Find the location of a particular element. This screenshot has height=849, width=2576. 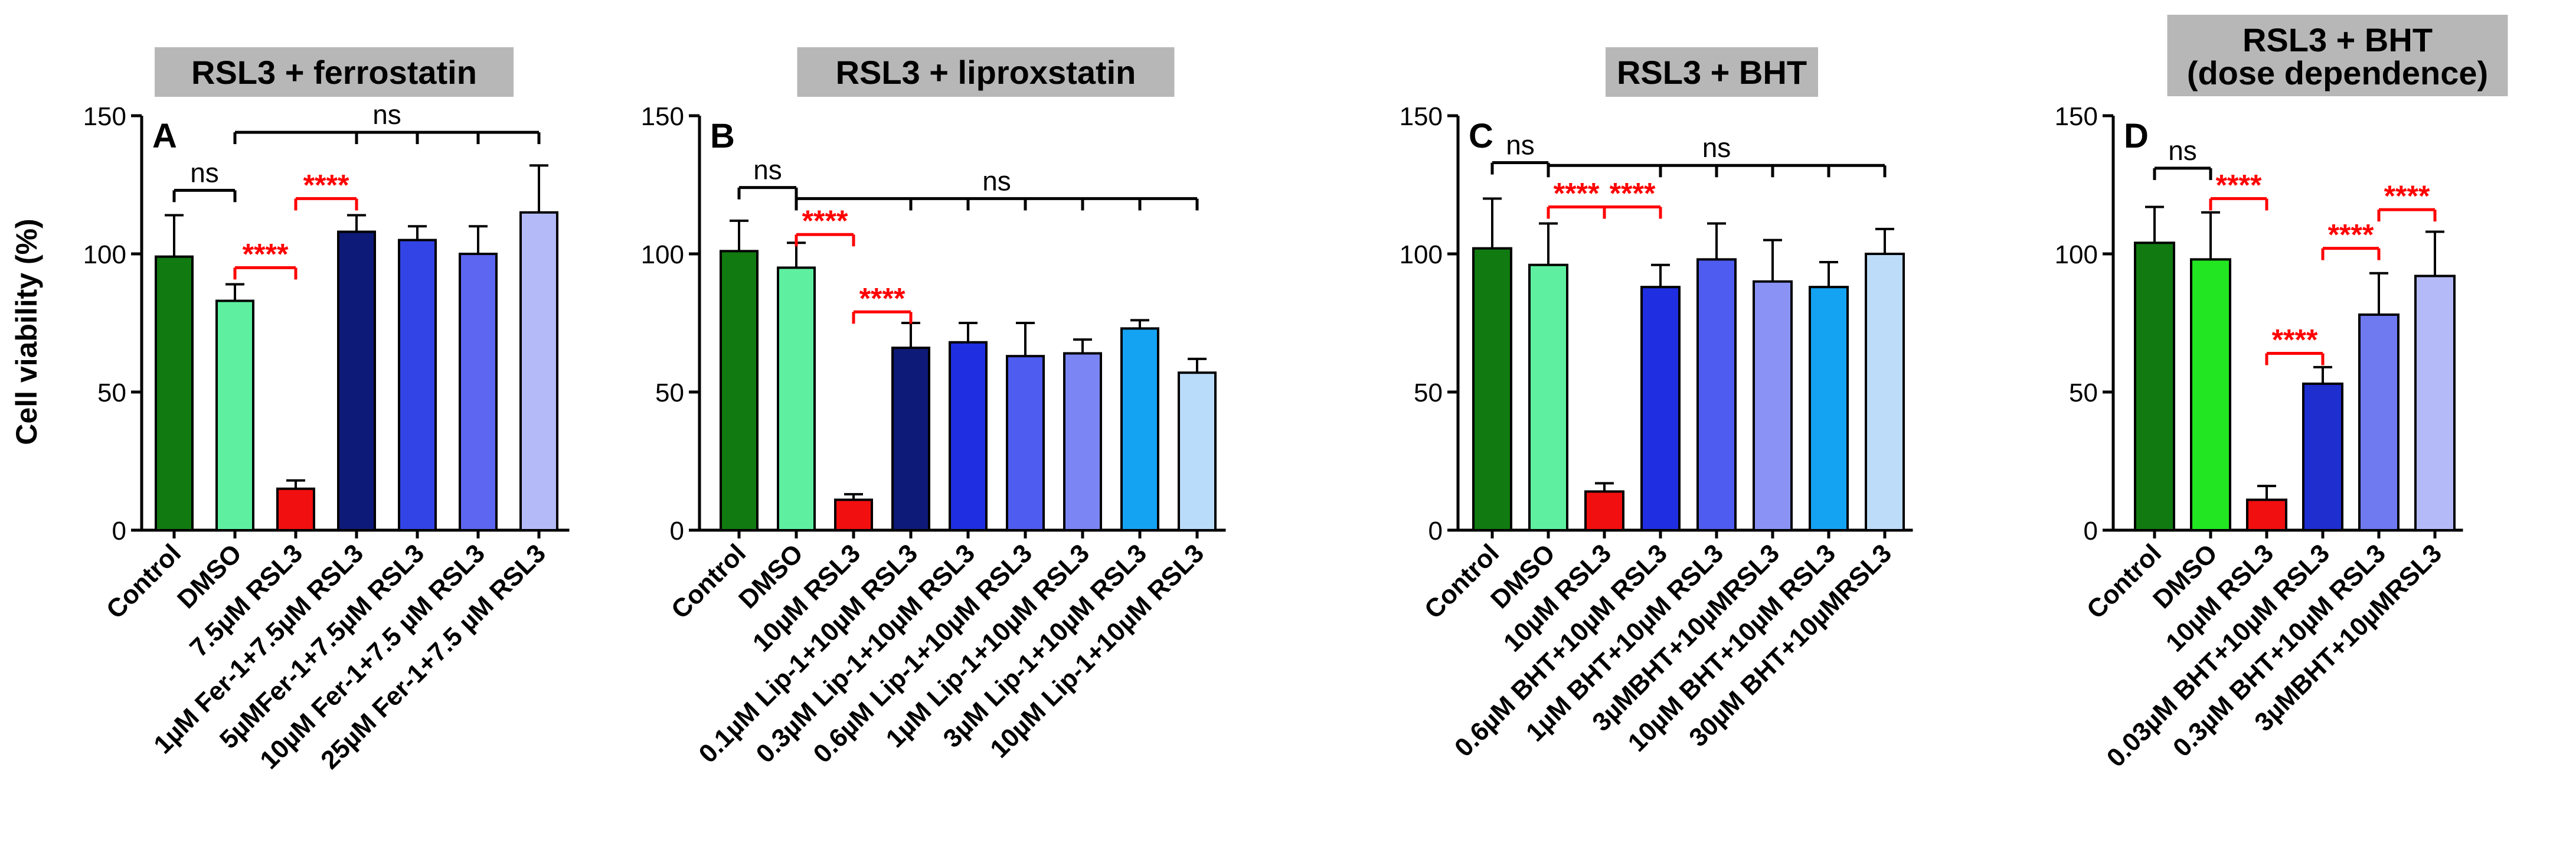

chart-title: RSL3 + liproxstatin is located at coordinates (986, 72).